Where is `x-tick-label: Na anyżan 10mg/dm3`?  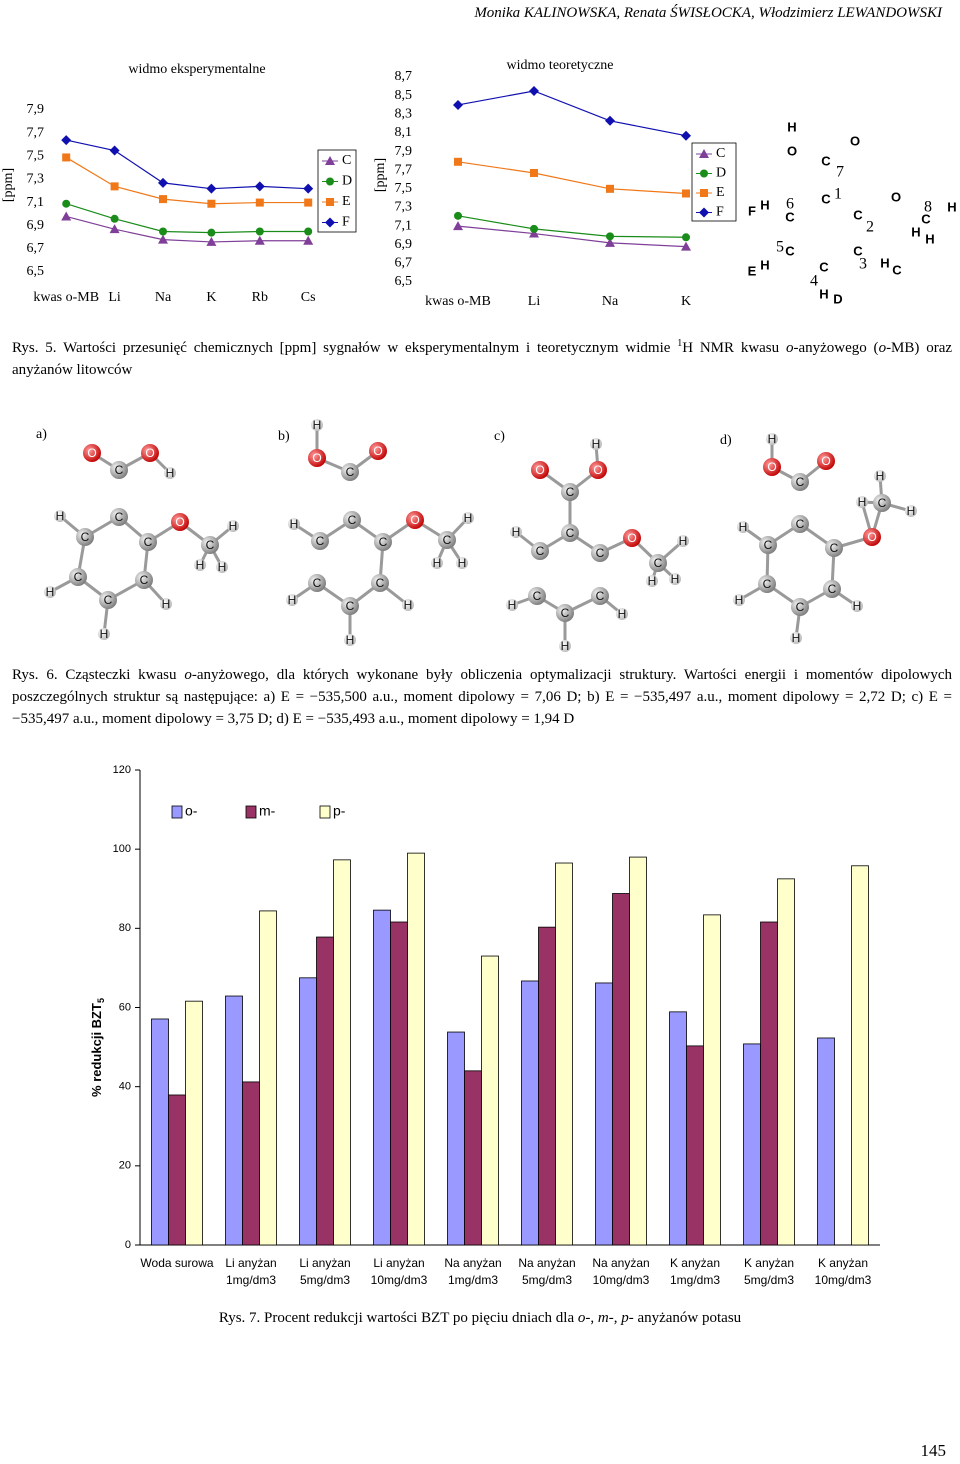 x-tick-label: Na anyżan 10mg/dm3 is located at coordinates (621, 1271).